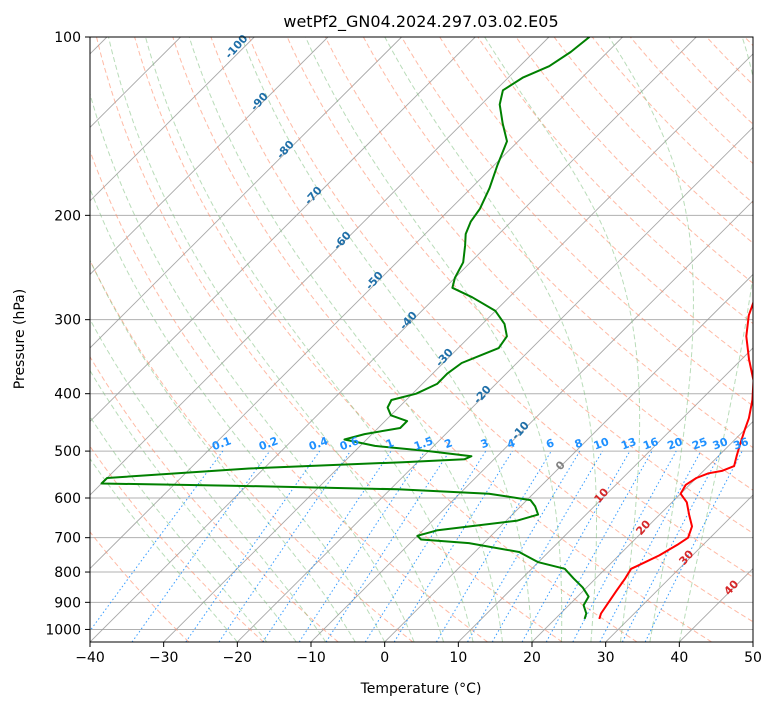 This screenshot has width=775, height=708. What do you see at coordinates (67, 38) in the screenshot?
I see `y-tick-label: 100` at bounding box center [67, 38].